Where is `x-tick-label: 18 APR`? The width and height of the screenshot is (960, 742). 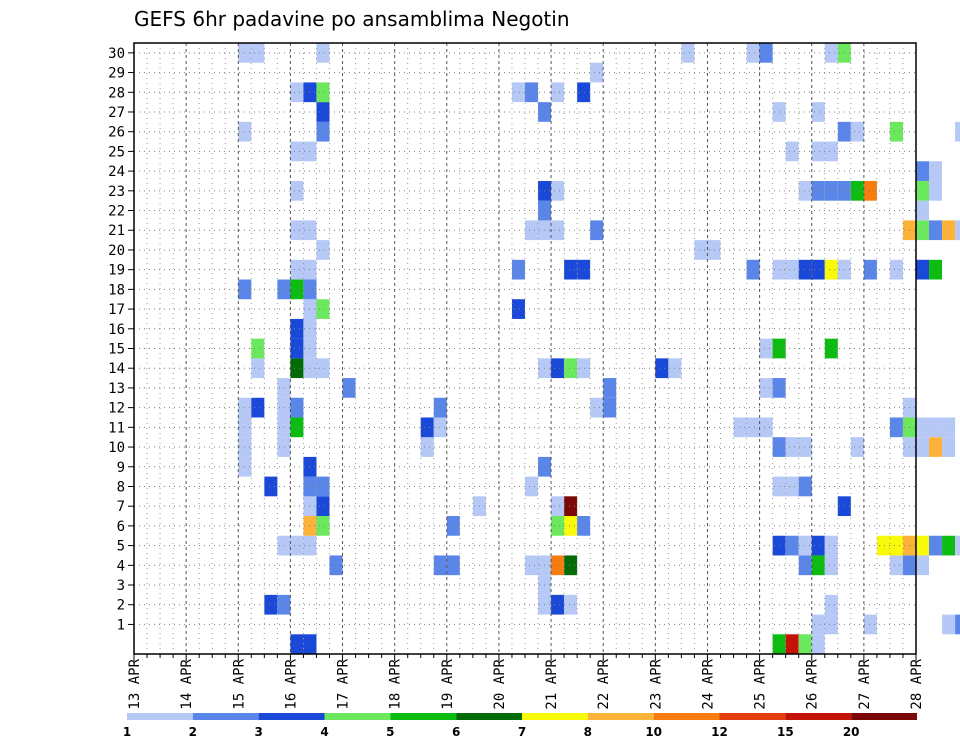 x-tick-label: 18 APR is located at coordinates (396, 683).